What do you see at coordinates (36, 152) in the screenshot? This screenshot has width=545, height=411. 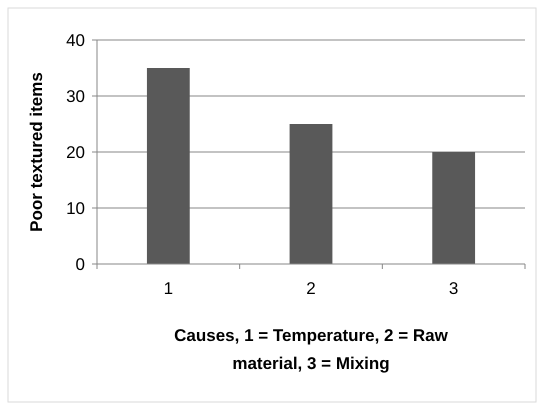 I see `y-axis-title: Poor textured items` at bounding box center [36, 152].